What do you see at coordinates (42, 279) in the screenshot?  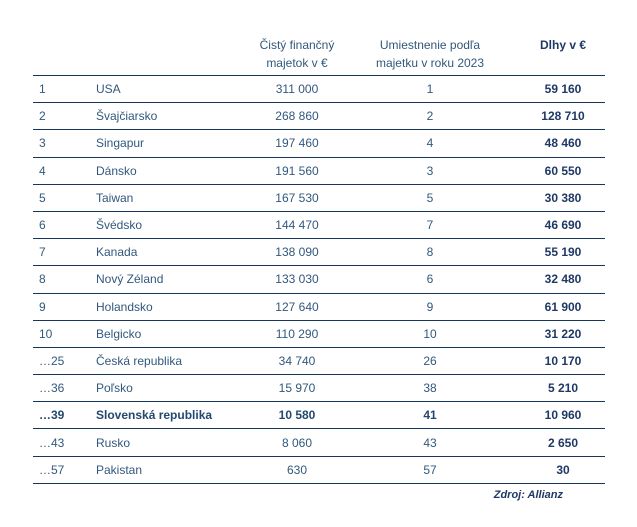 I see `rank-cell: 8` at bounding box center [42, 279].